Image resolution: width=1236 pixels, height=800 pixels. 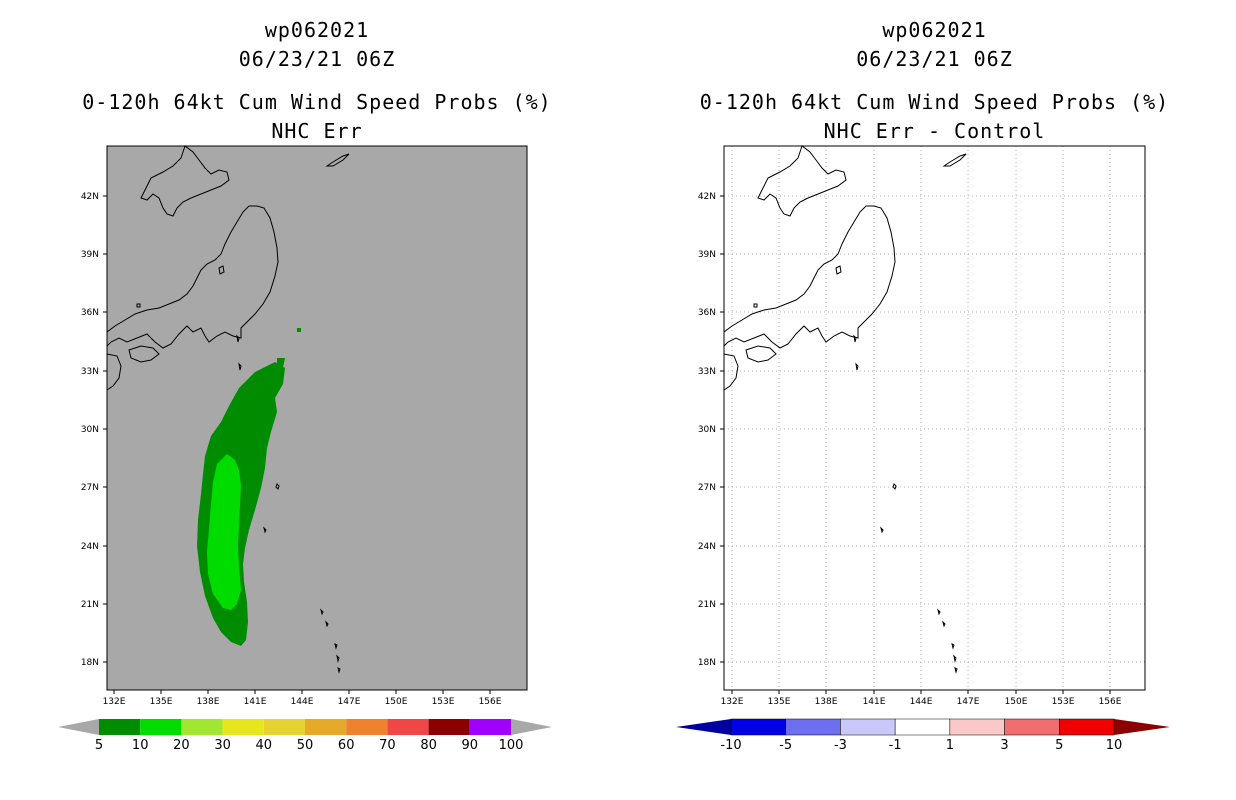 What do you see at coordinates (264, 745) in the screenshot?
I see `colorbar-label: 40` at bounding box center [264, 745].